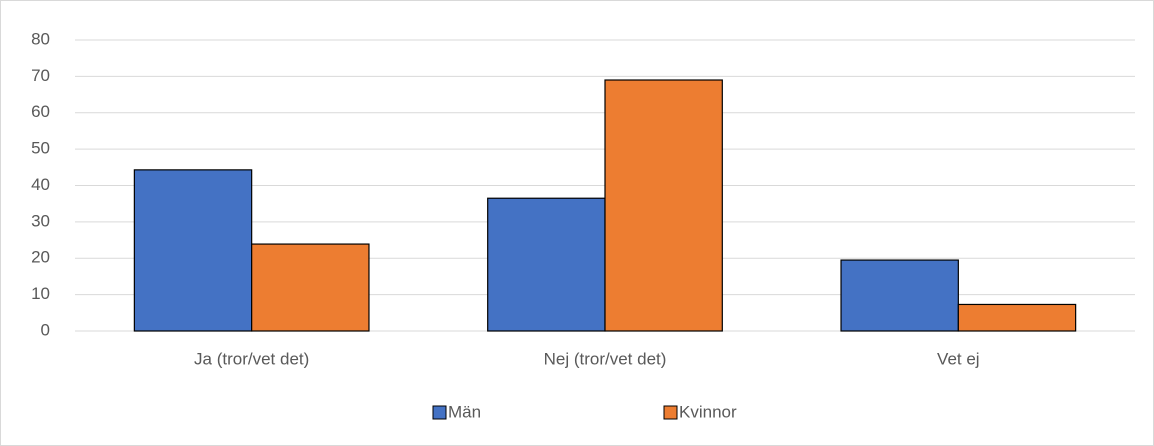  What do you see at coordinates (958, 358) in the screenshot?
I see `x-tick-label: Vet ej` at bounding box center [958, 358].